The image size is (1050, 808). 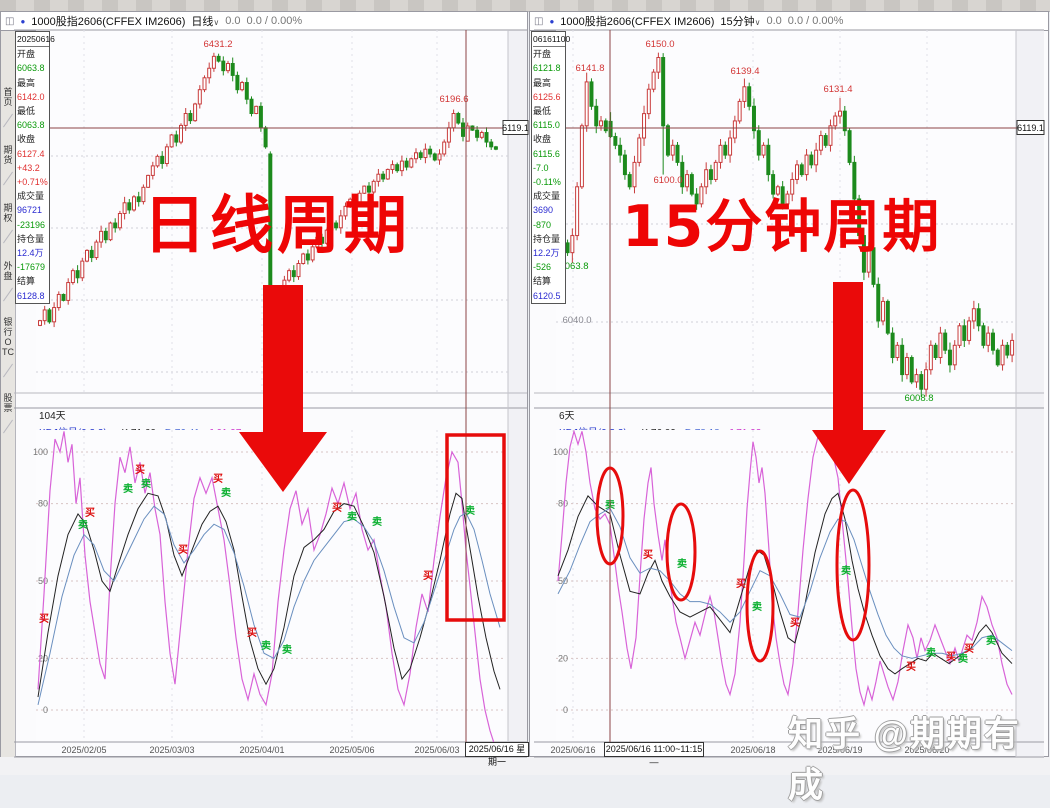 I want to click on last-price: 0.0, so click(x=774, y=21).